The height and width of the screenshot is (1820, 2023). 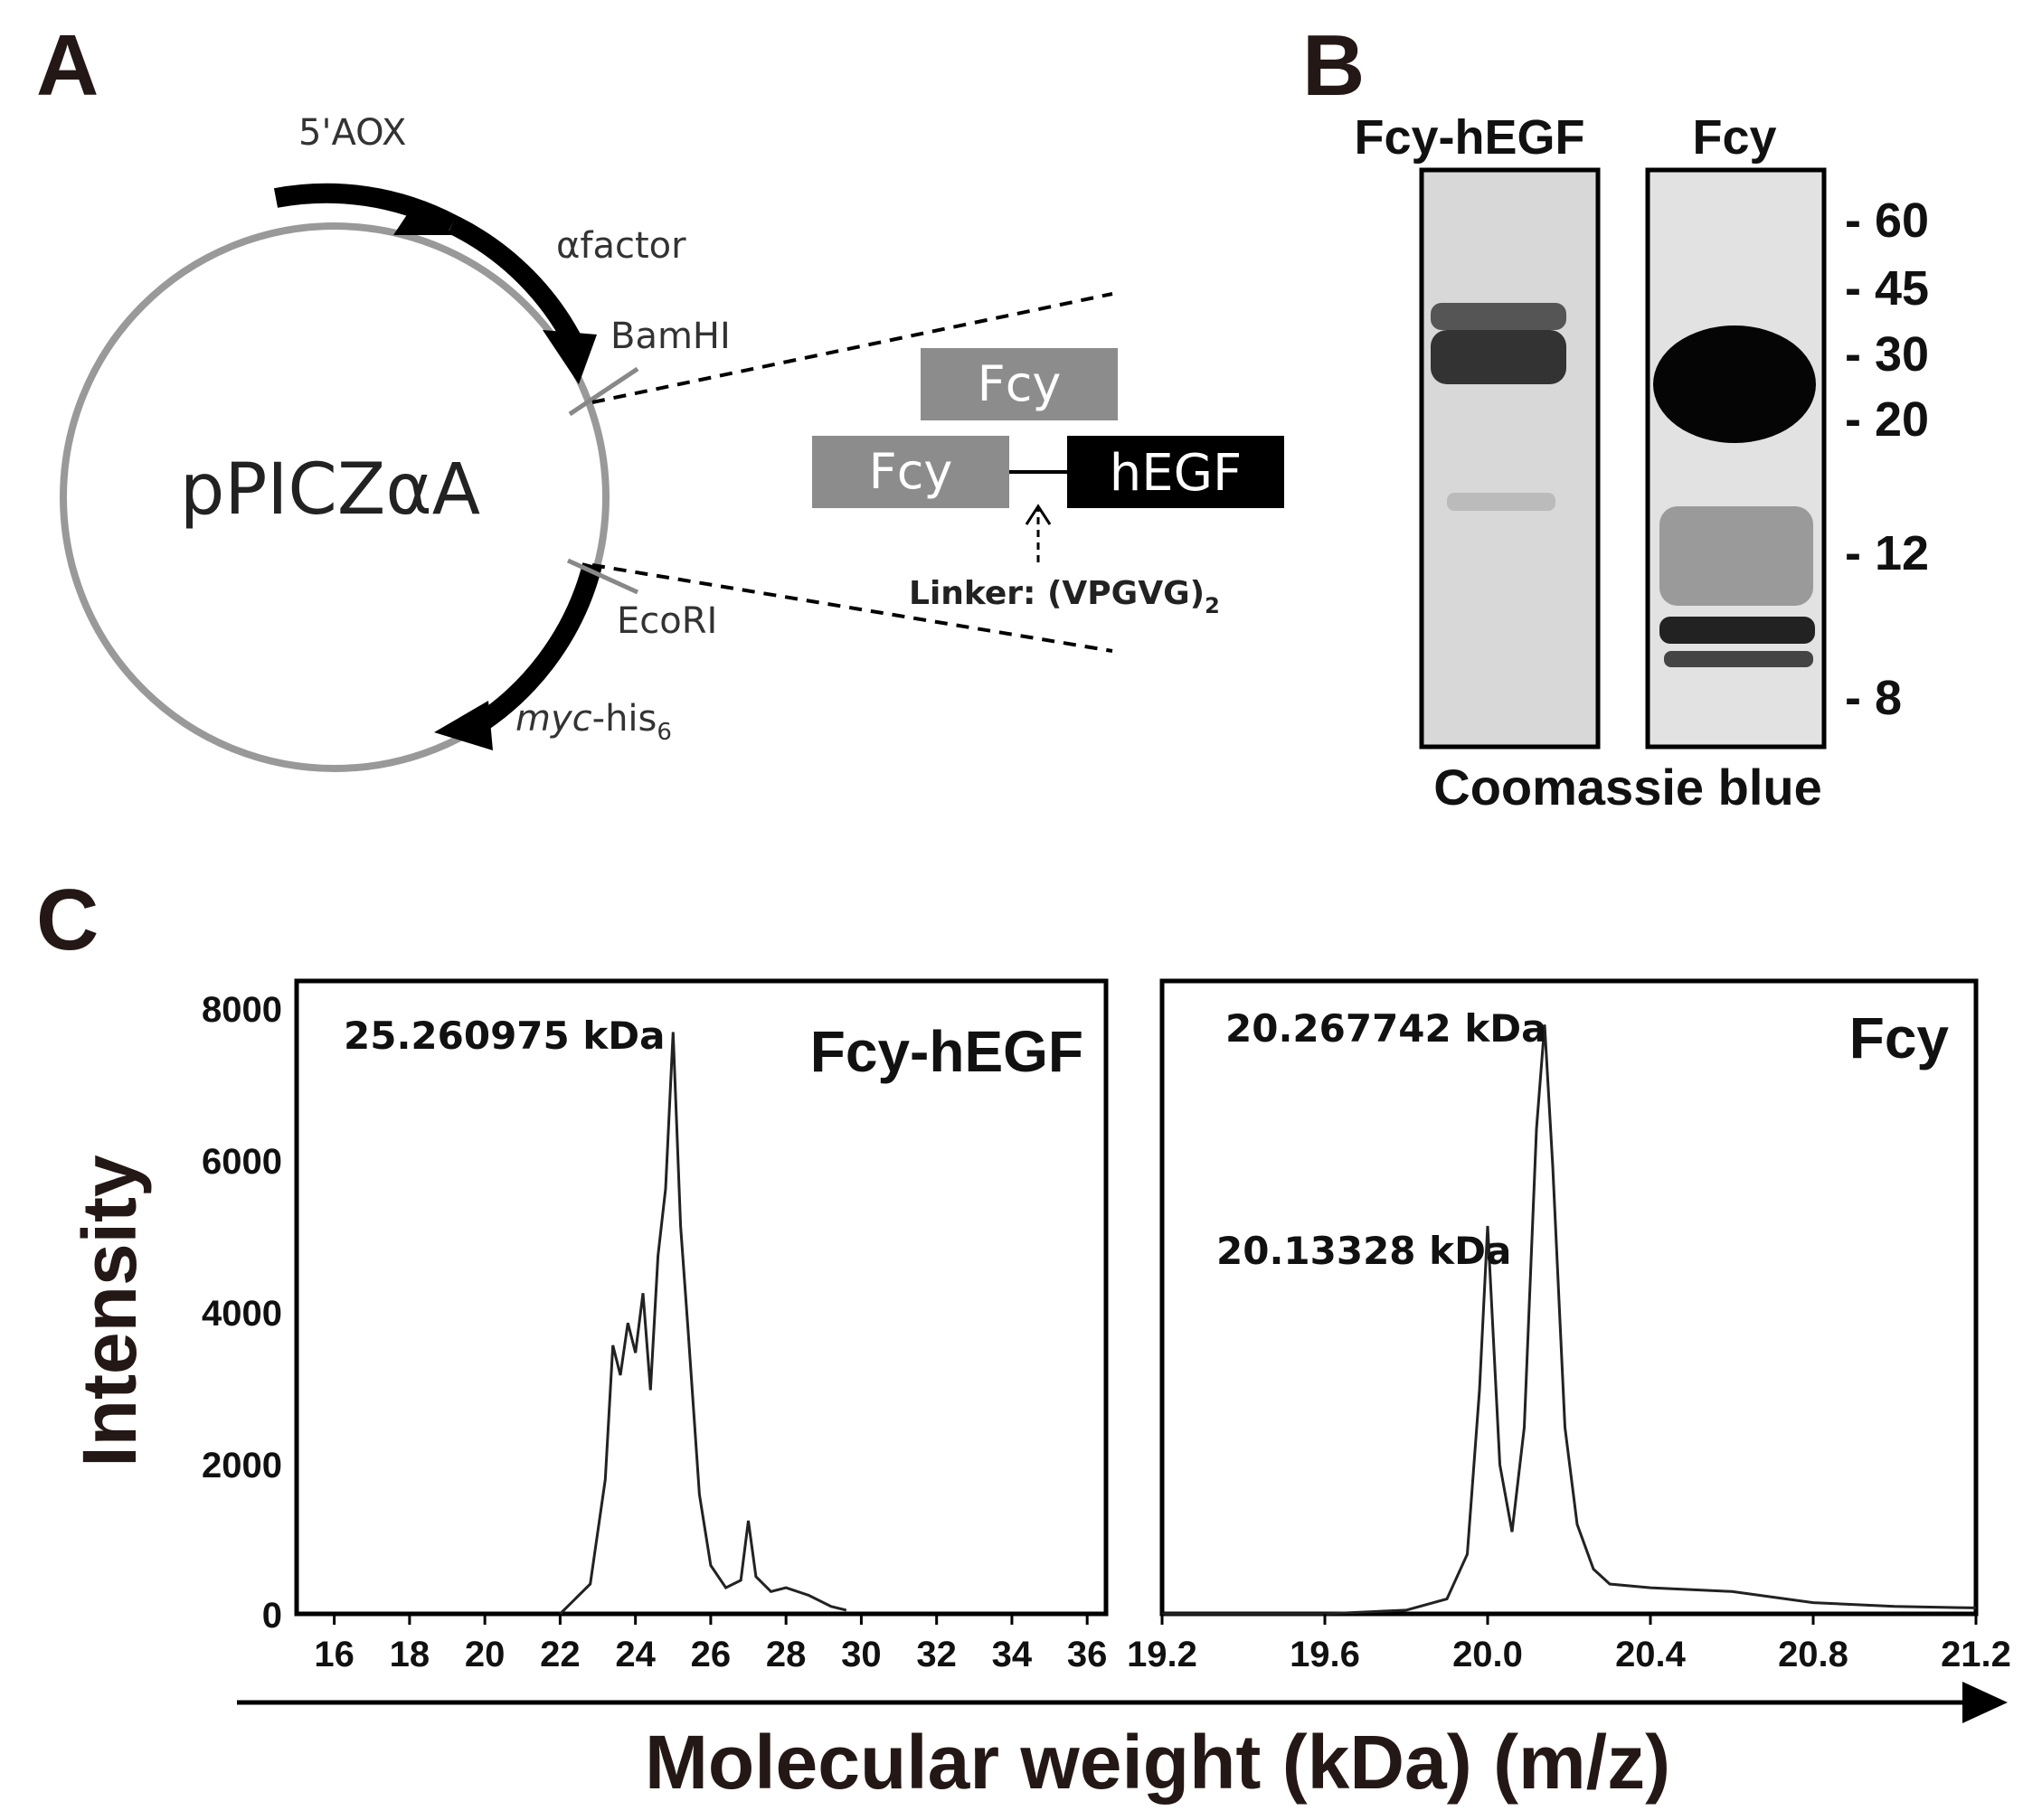 What do you see at coordinates (1487, 1654) in the screenshot?
I see `right-xtick-label: 20.0` at bounding box center [1487, 1654].